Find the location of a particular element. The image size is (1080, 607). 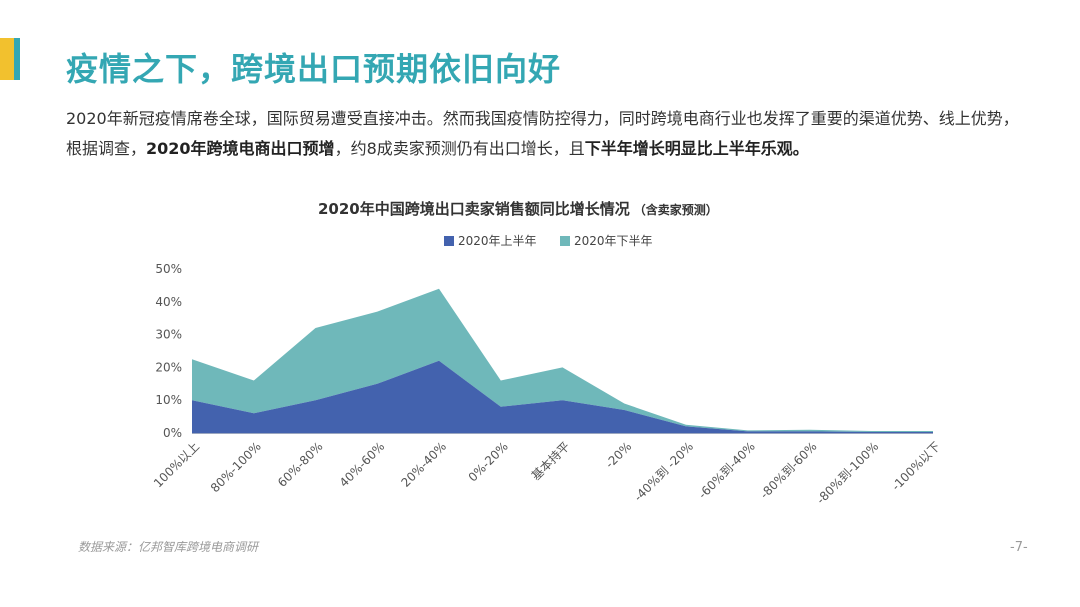

intro-text-2: ，约8成卖家预测仍有出口增长，且 is located at coordinates (459, 148).